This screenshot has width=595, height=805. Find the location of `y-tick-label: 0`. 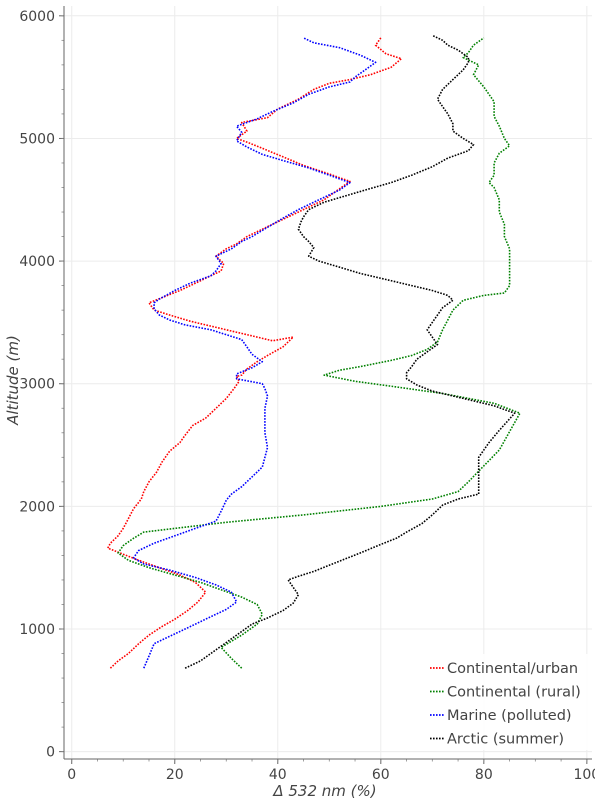

y-tick-label: 0 is located at coordinates (50, 753).